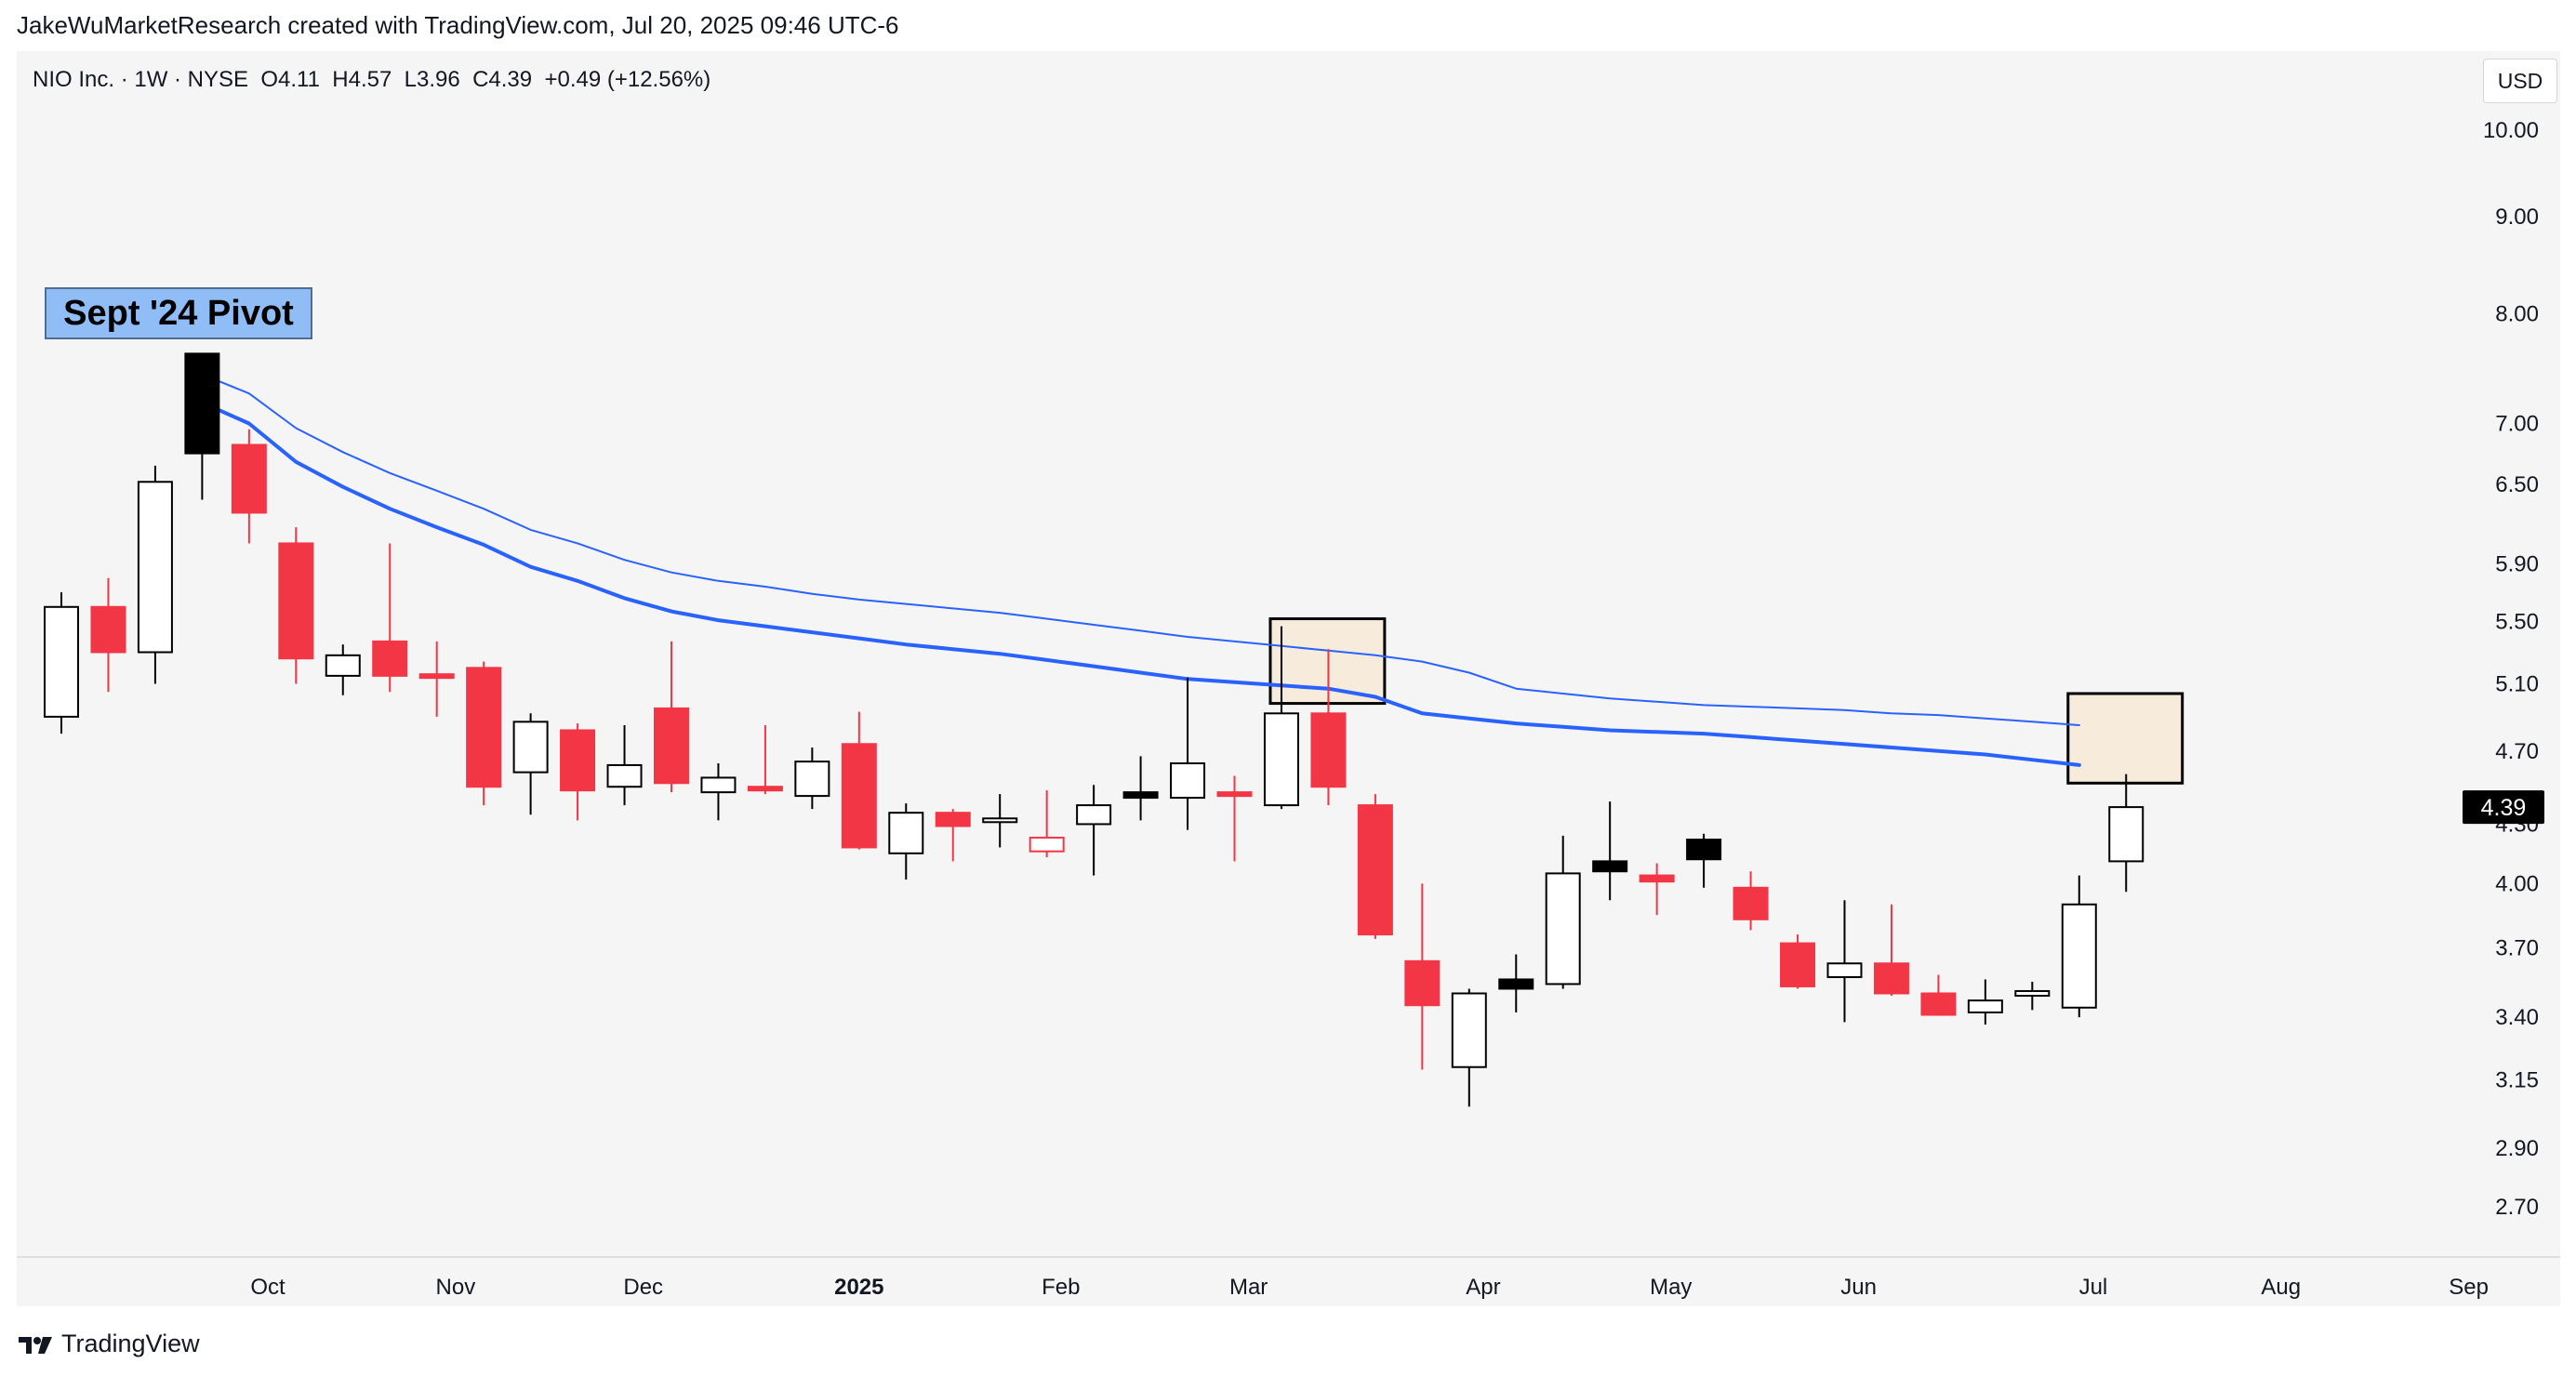 Image resolution: width=2576 pixels, height=1376 pixels. Describe the element at coordinates (2517, 423) in the screenshot. I see `y-tick-label-4: 7.00` at that location.